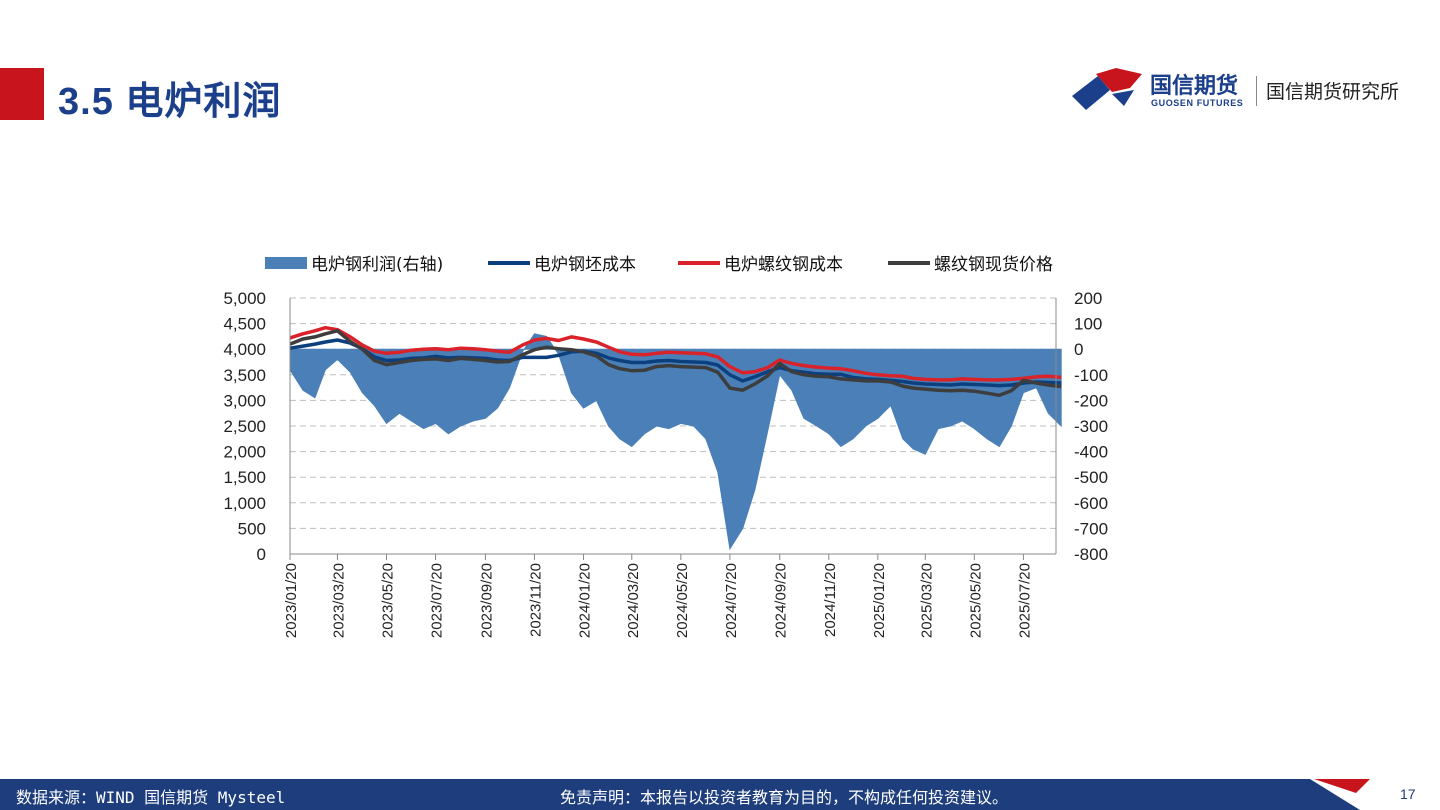 This screenshot has width=1440, height=810. I want to click on logo-english-name: GUOSEN FUTURES, so click(1197, 103).